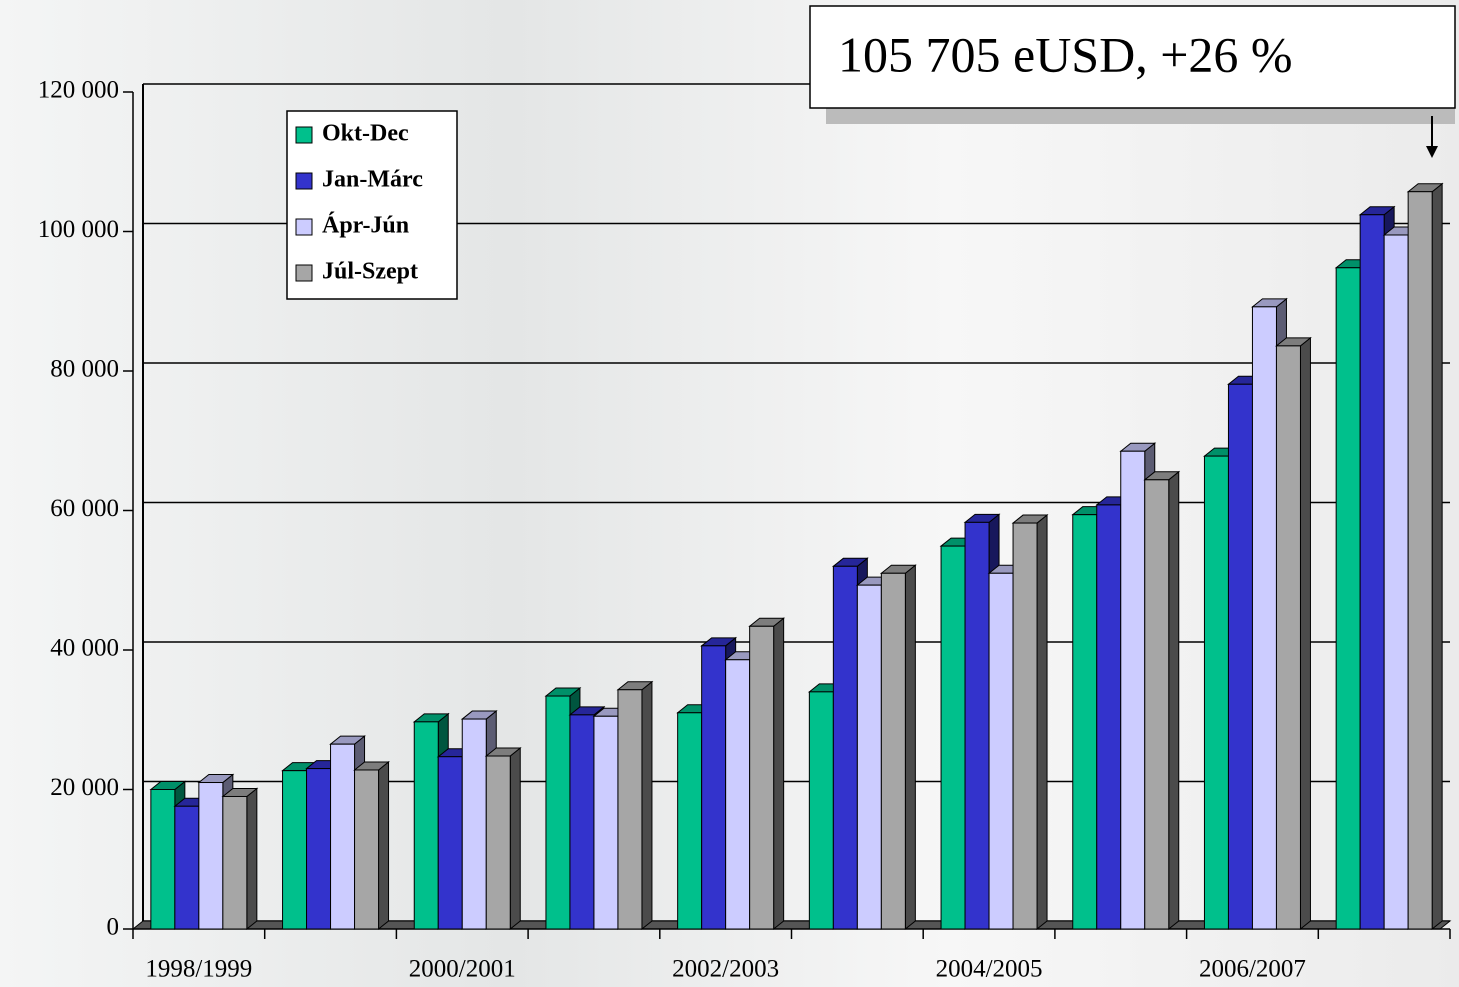 Image resolution: width=1459 pixels, height=987 pixels. What do you see at coordinates (1065, 54) in the screenshot?
I see `annotation-text: 105 705 eUSD, +26 %` at bounding box center [1065, 54].